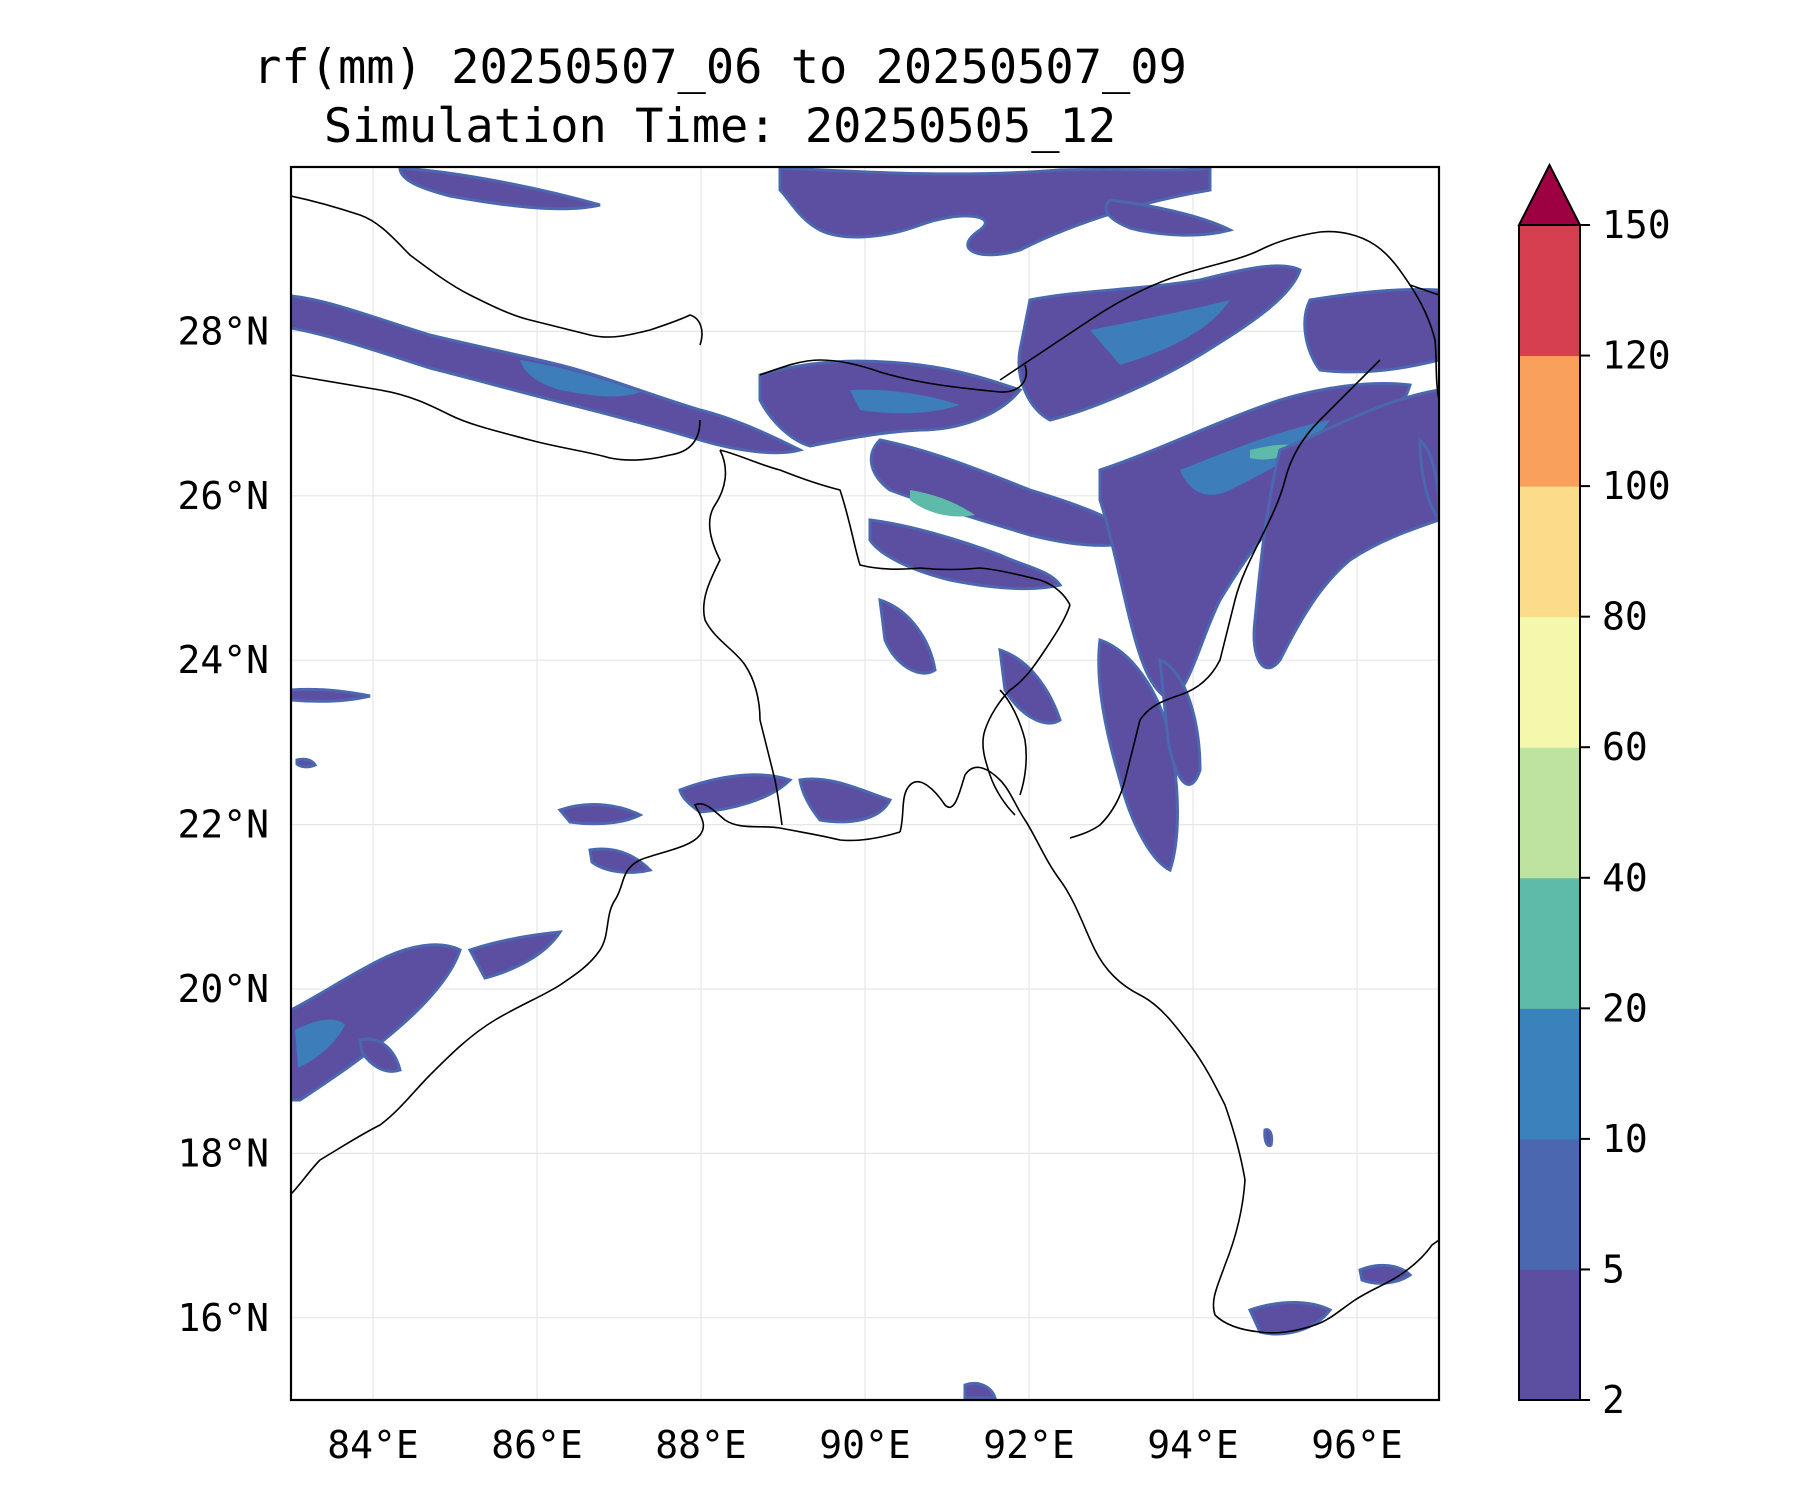  What do you see at coordinates (907, 636) in the screenshot?
I see `rain-patch-meghalaya-south` at bounding box center [907, 636].